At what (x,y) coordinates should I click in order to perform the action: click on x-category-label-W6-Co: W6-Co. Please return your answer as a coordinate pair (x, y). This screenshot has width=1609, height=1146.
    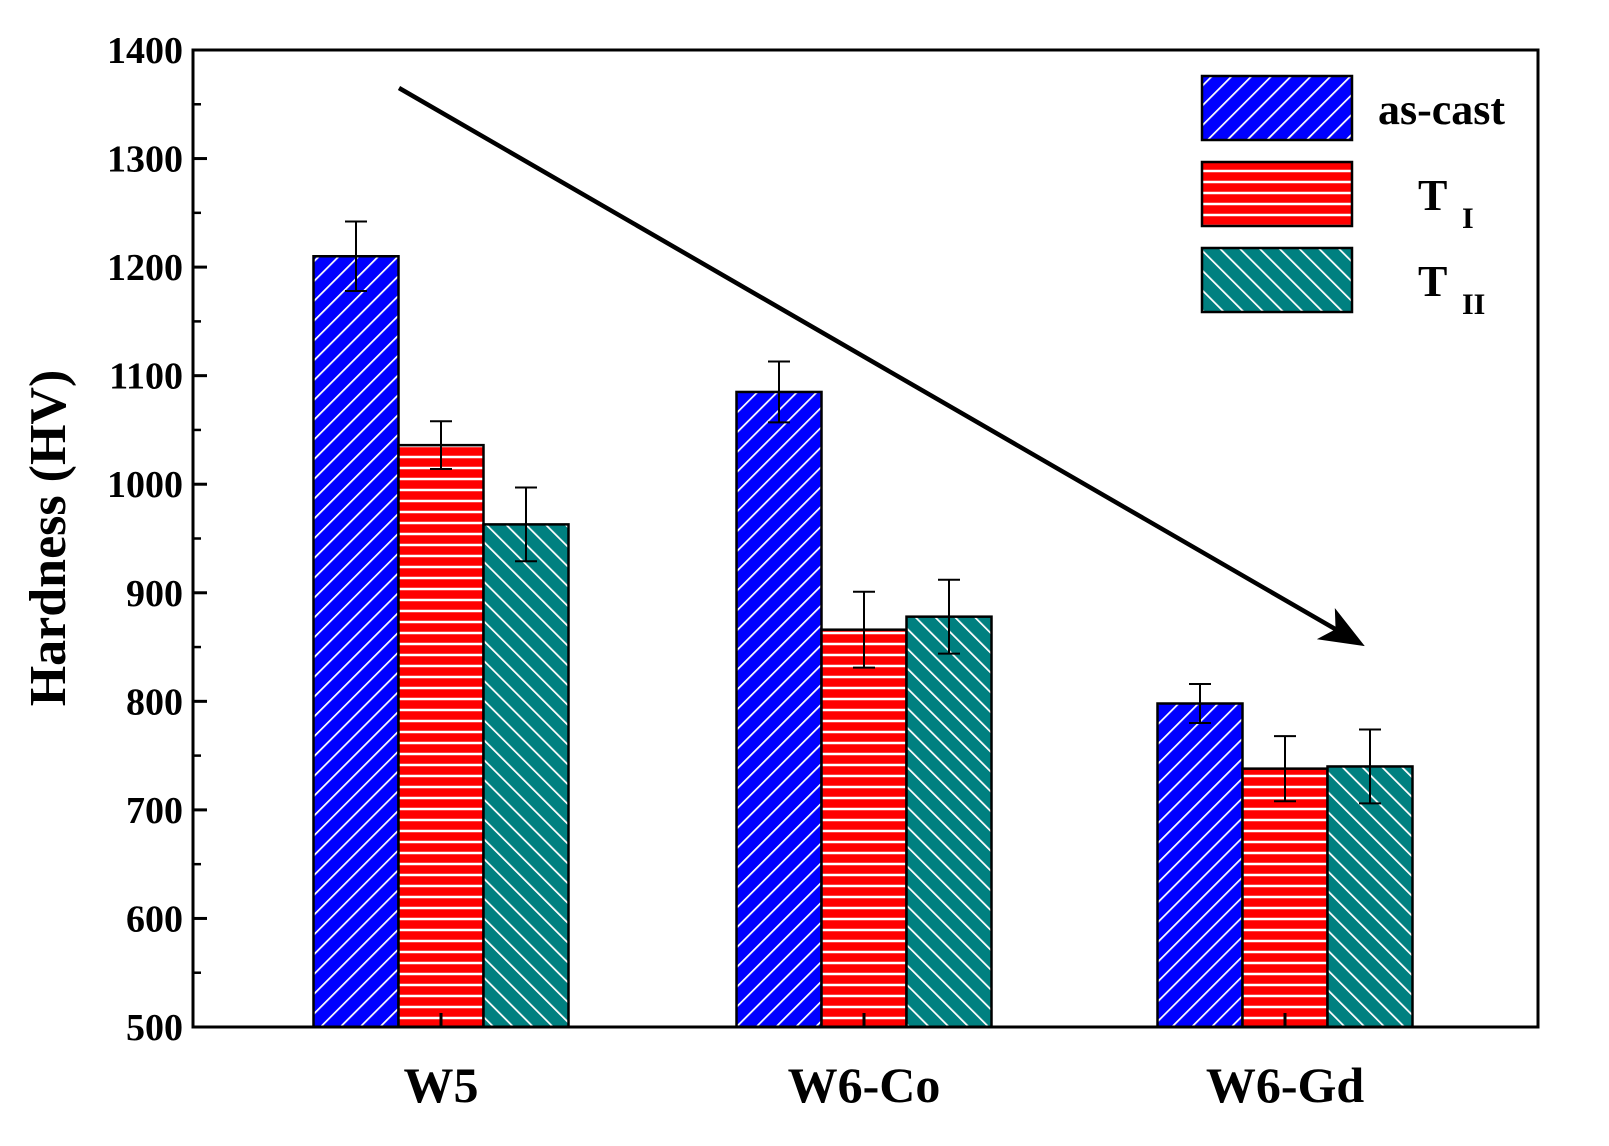
    Looking at the image, I should click on (864, 1085).